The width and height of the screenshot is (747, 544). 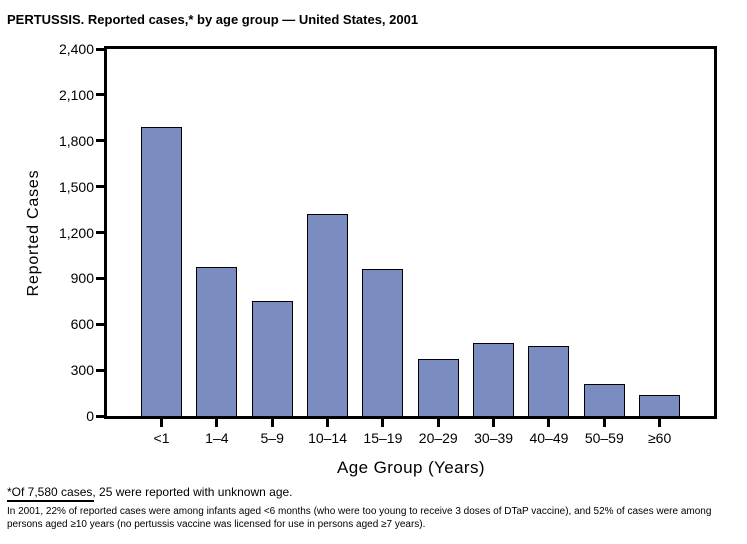 What do you see at coordinates (328, 438) in the screenshot?
I see `x-axis-tick-label: 10–14` at bounding box center [328, 438].